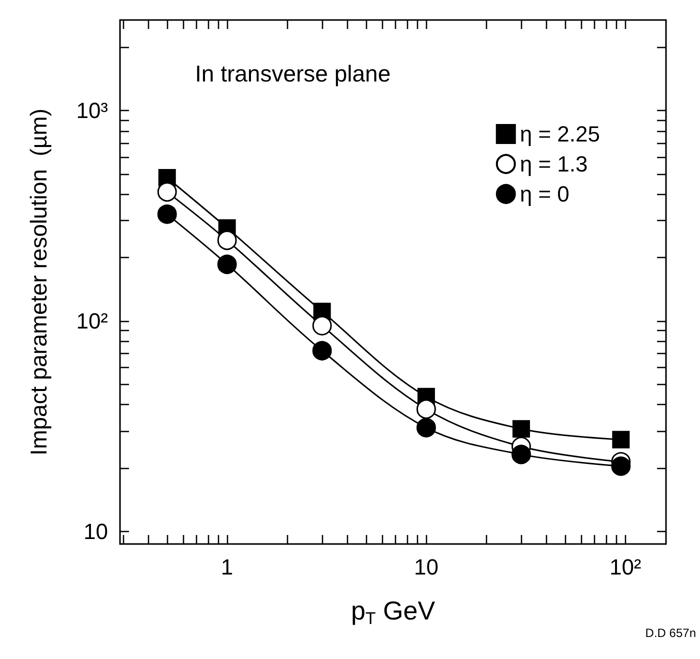 The image size is (700, 659). What do you see at coordinates (39, 282) in the screenshot?
I see `y-axis-title: Impact parameter resolution (µm)` at bounding box center [39, 282].